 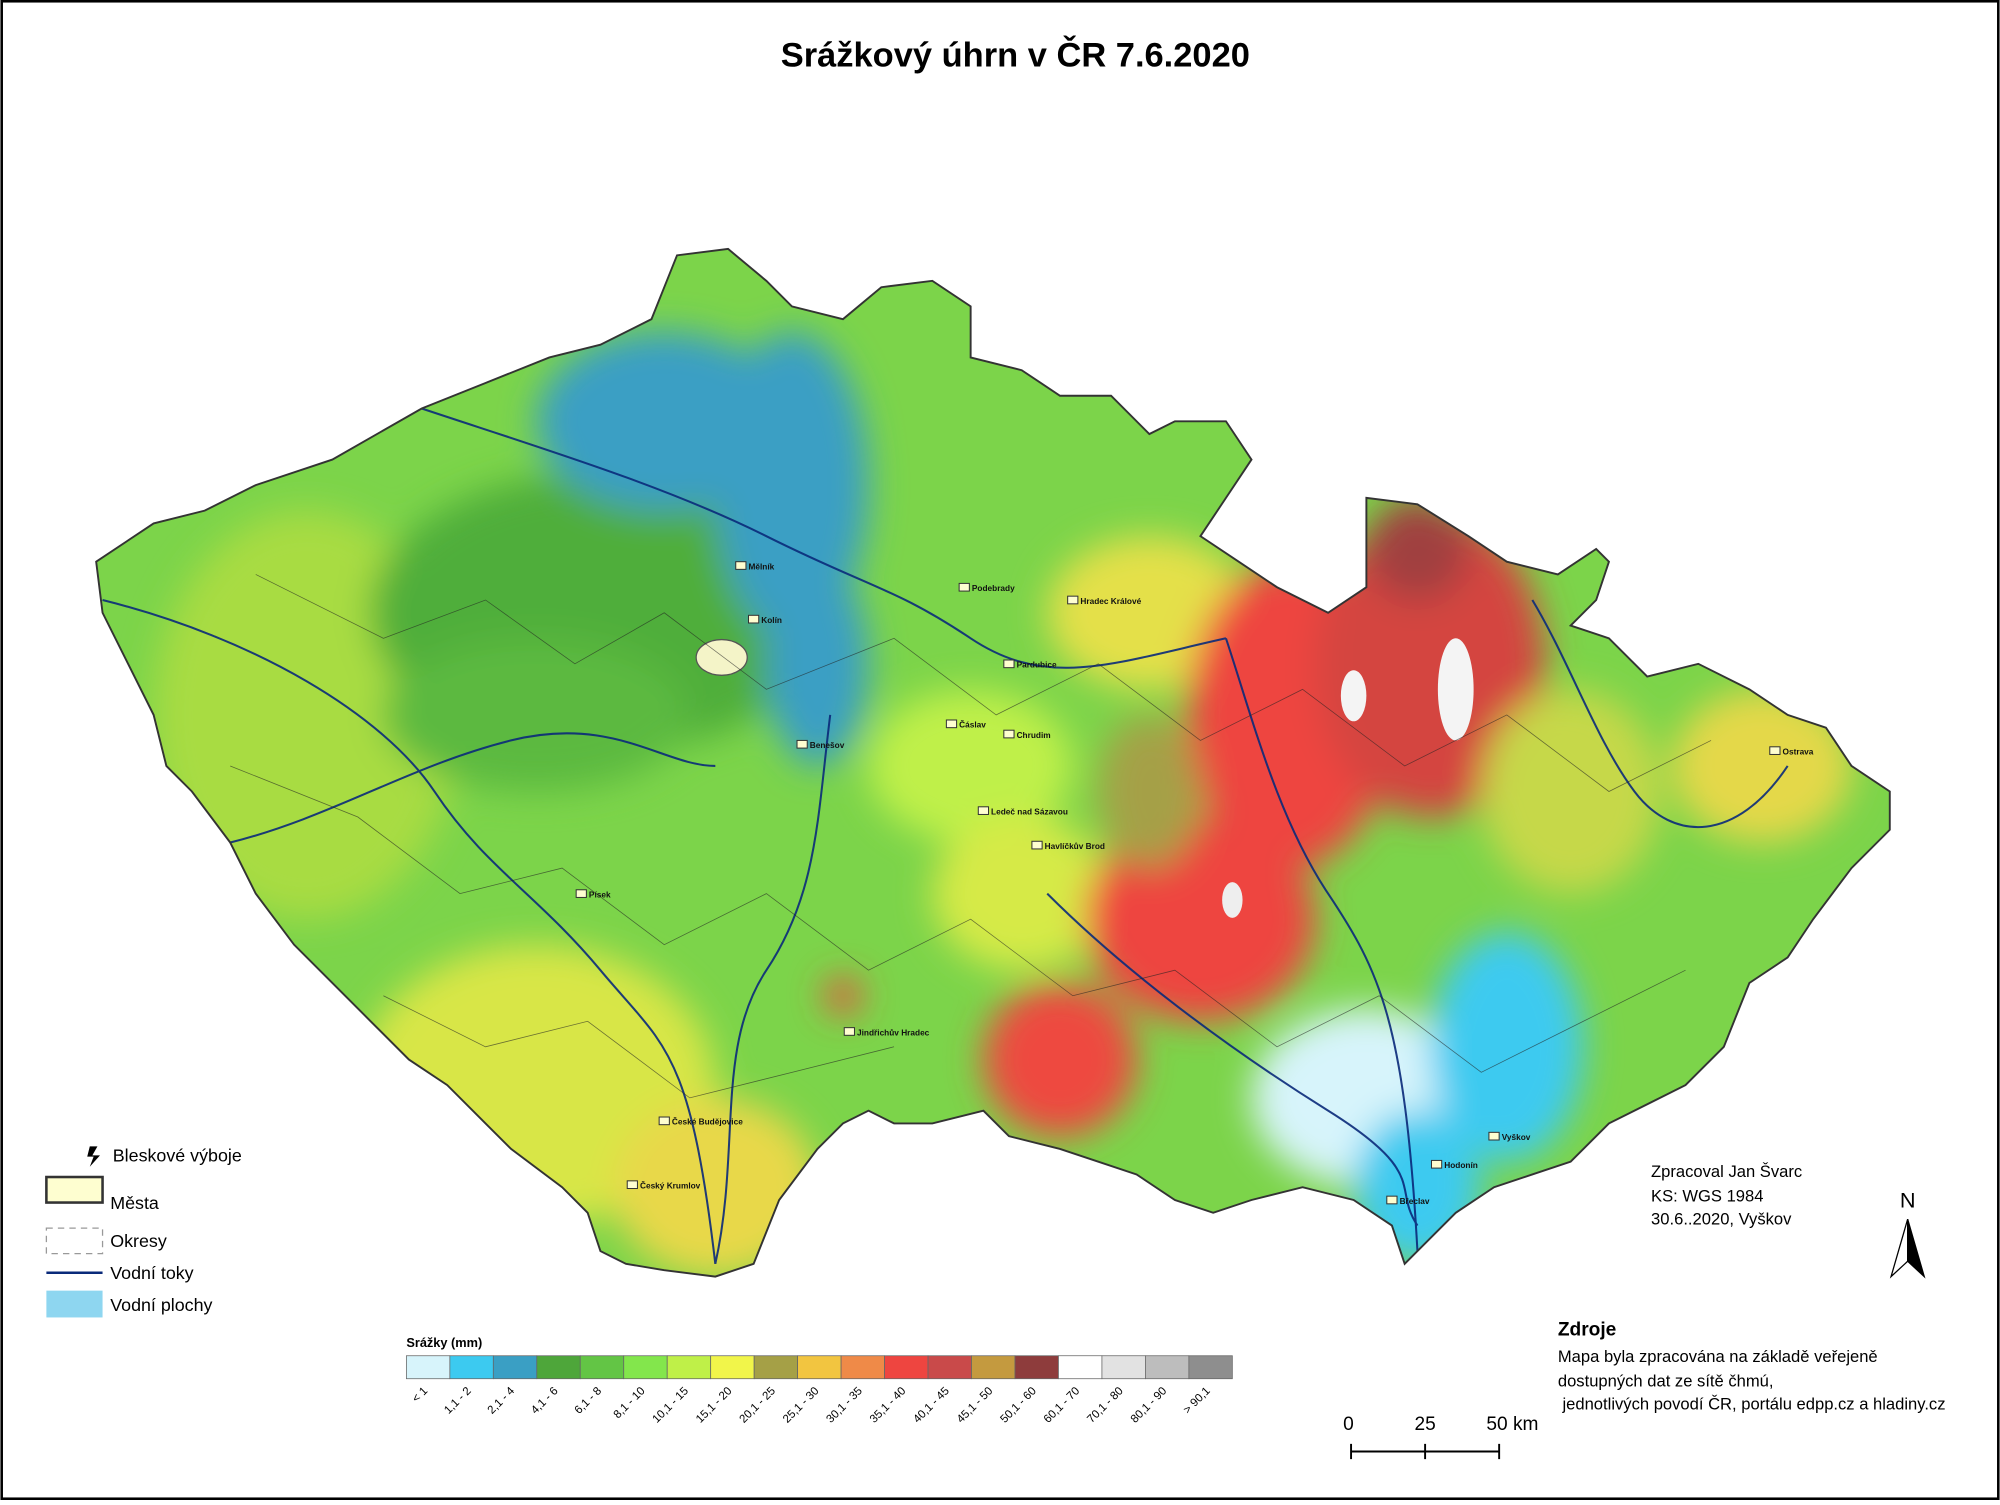 What do you see at coordinates (972, 724) in the screenshot?
I see `city-label: Čáslav` at bounding box center [972, 724].